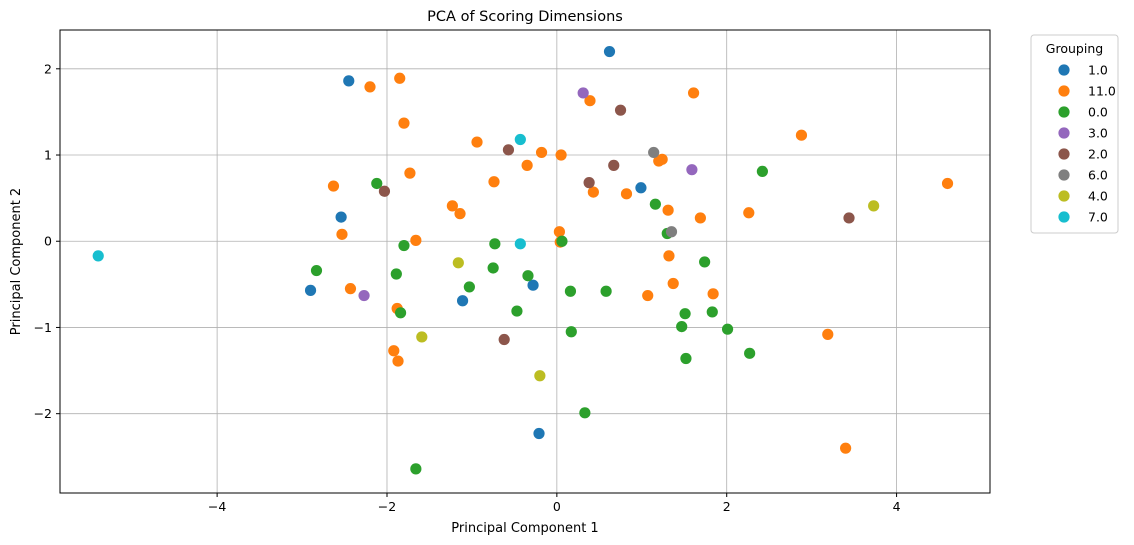 This screenshot has width=1134, height=545. Describe the element at coordinates (1098, 217) in the screenshot. I see `legend-label: 7.0` at that location.